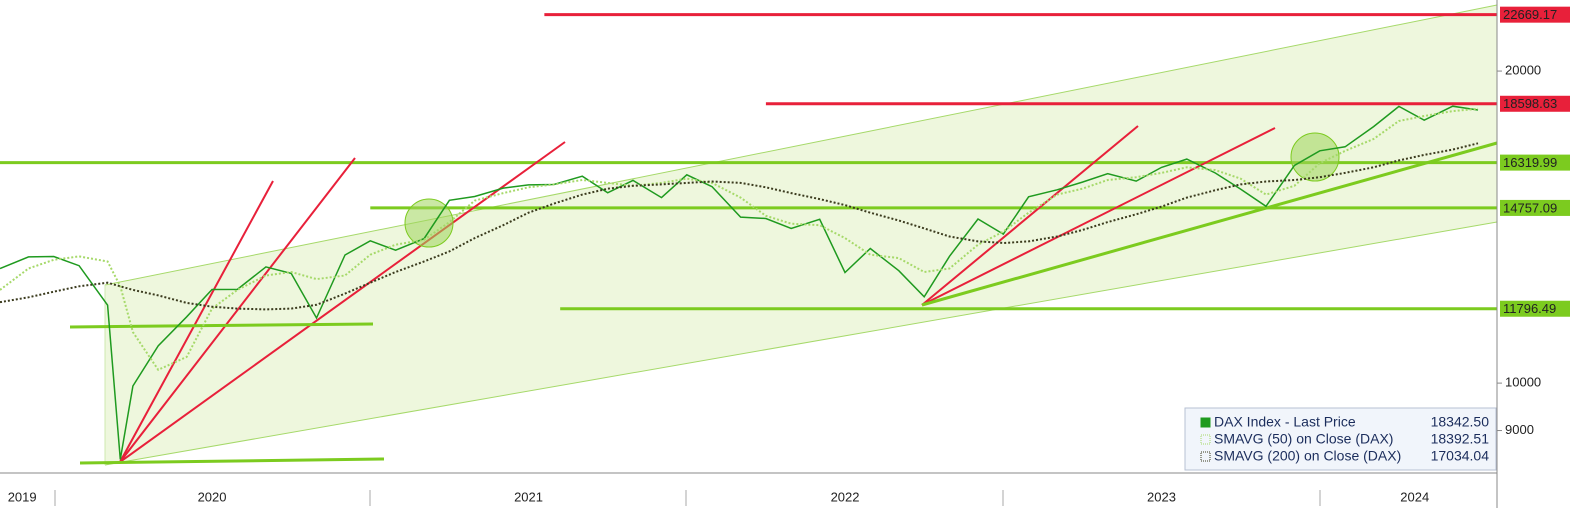  I want to click on x-tick-label: 2024, so click(1414, 496).